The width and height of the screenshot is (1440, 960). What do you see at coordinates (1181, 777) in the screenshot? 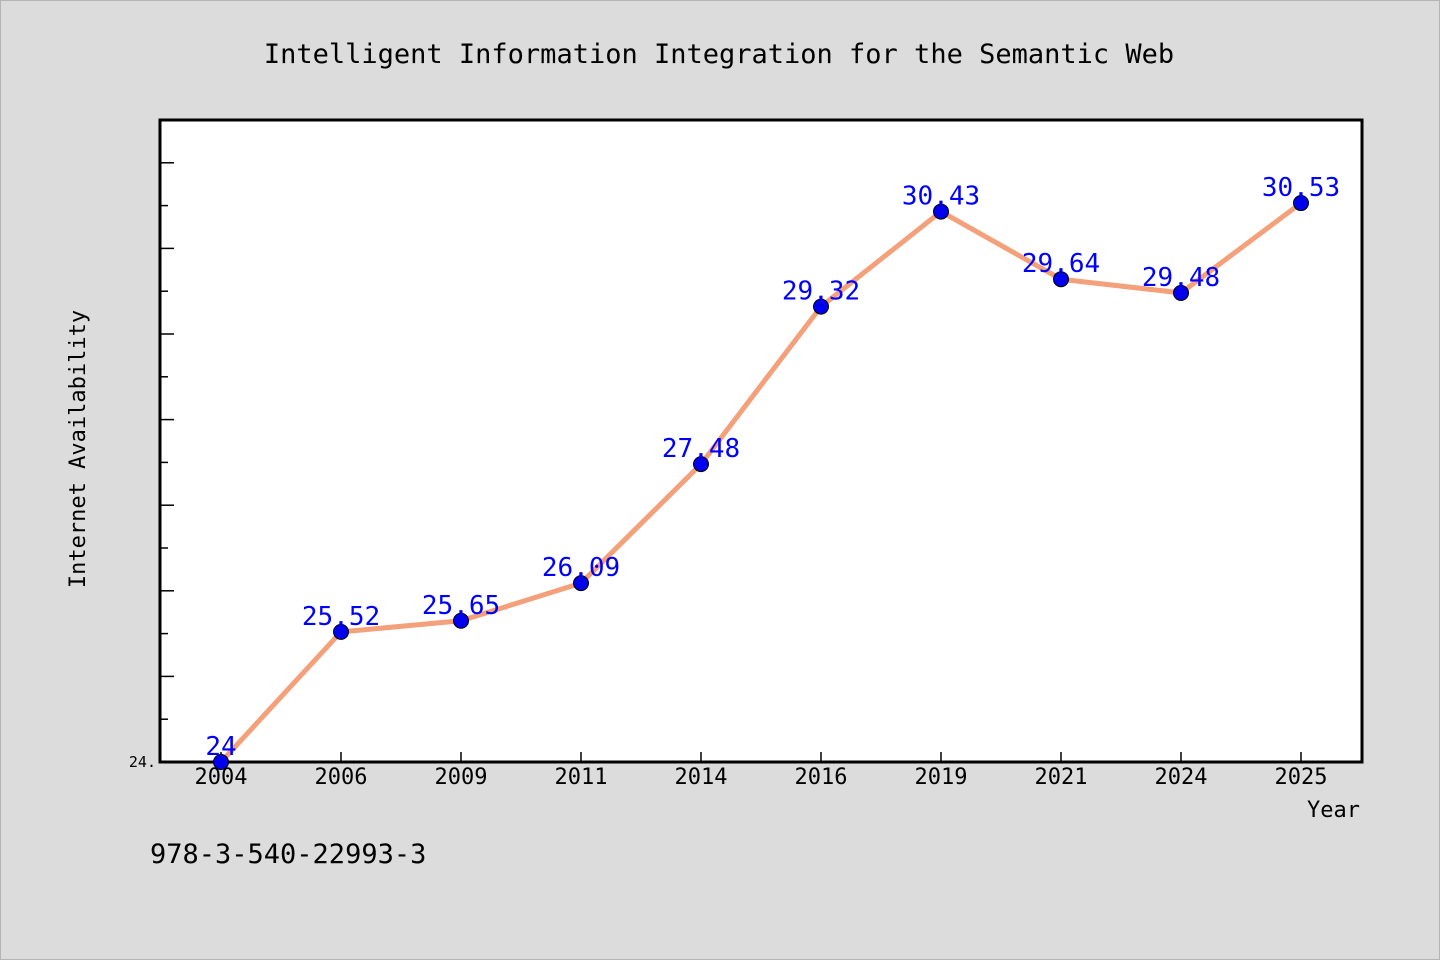
I see `x-tick-label: 2024` at bounding box center [1181, 777].